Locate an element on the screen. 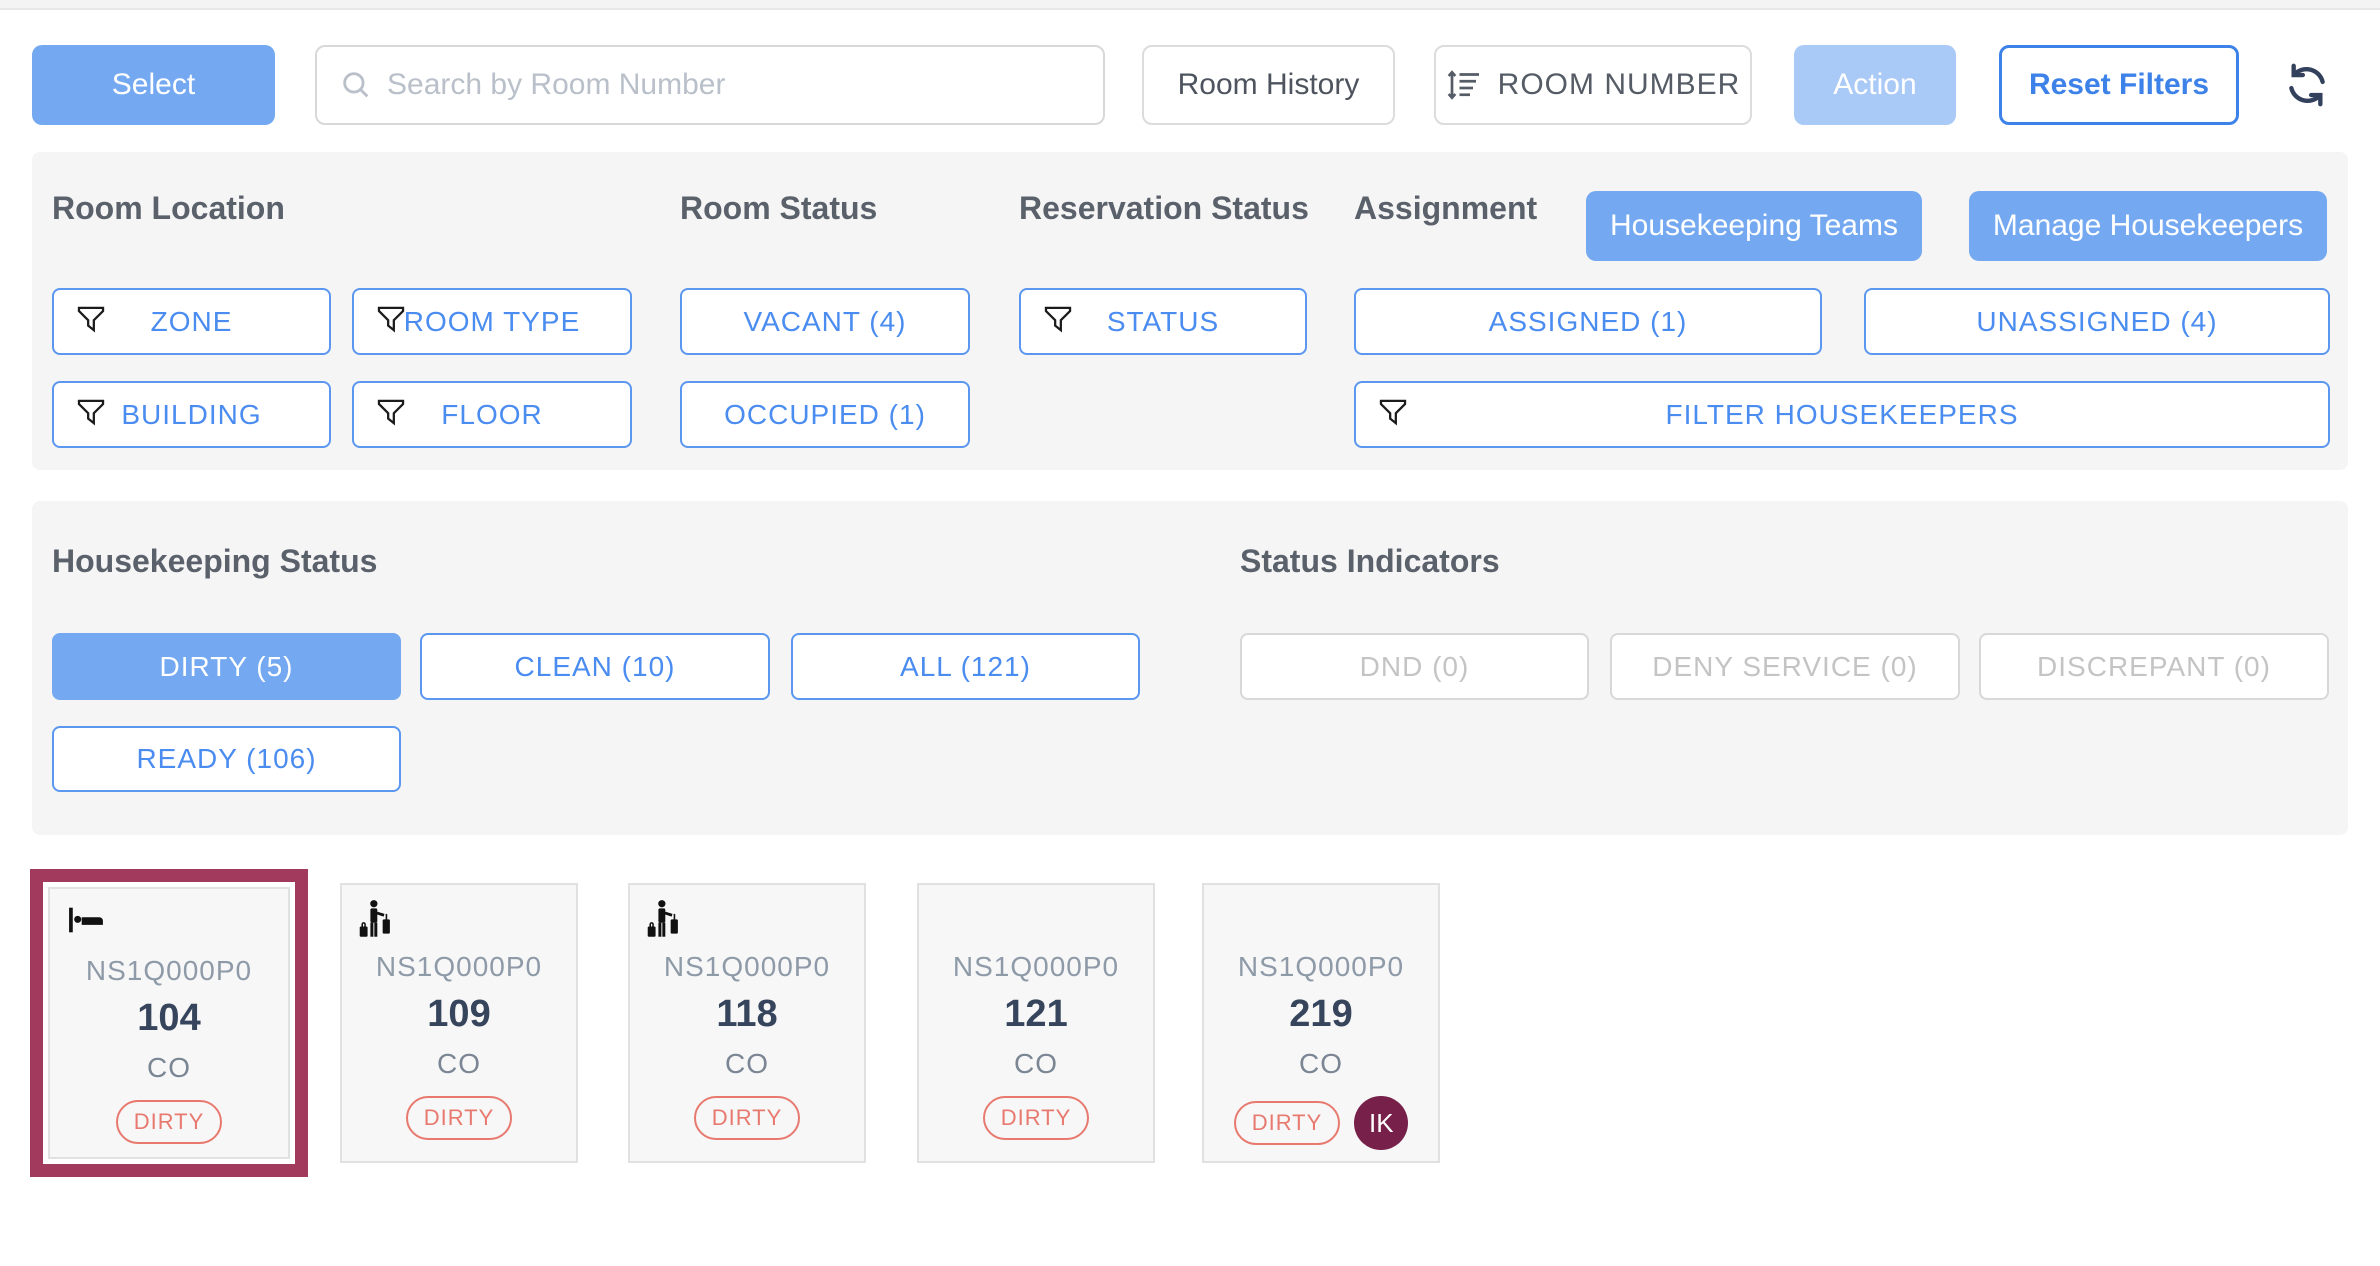 This screenshot has height=1266, width=2380. room-card: NS1Q000P0 121 CO DIRTY is located at coordinates (1036, 1023).